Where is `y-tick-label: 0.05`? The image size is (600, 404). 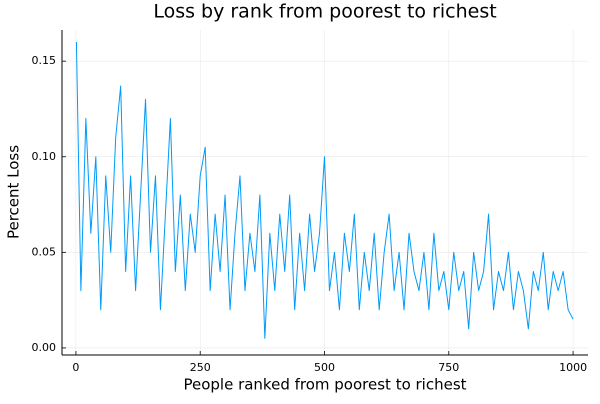 y-tick-label: 0.05 is located at coordinates (44, 251).